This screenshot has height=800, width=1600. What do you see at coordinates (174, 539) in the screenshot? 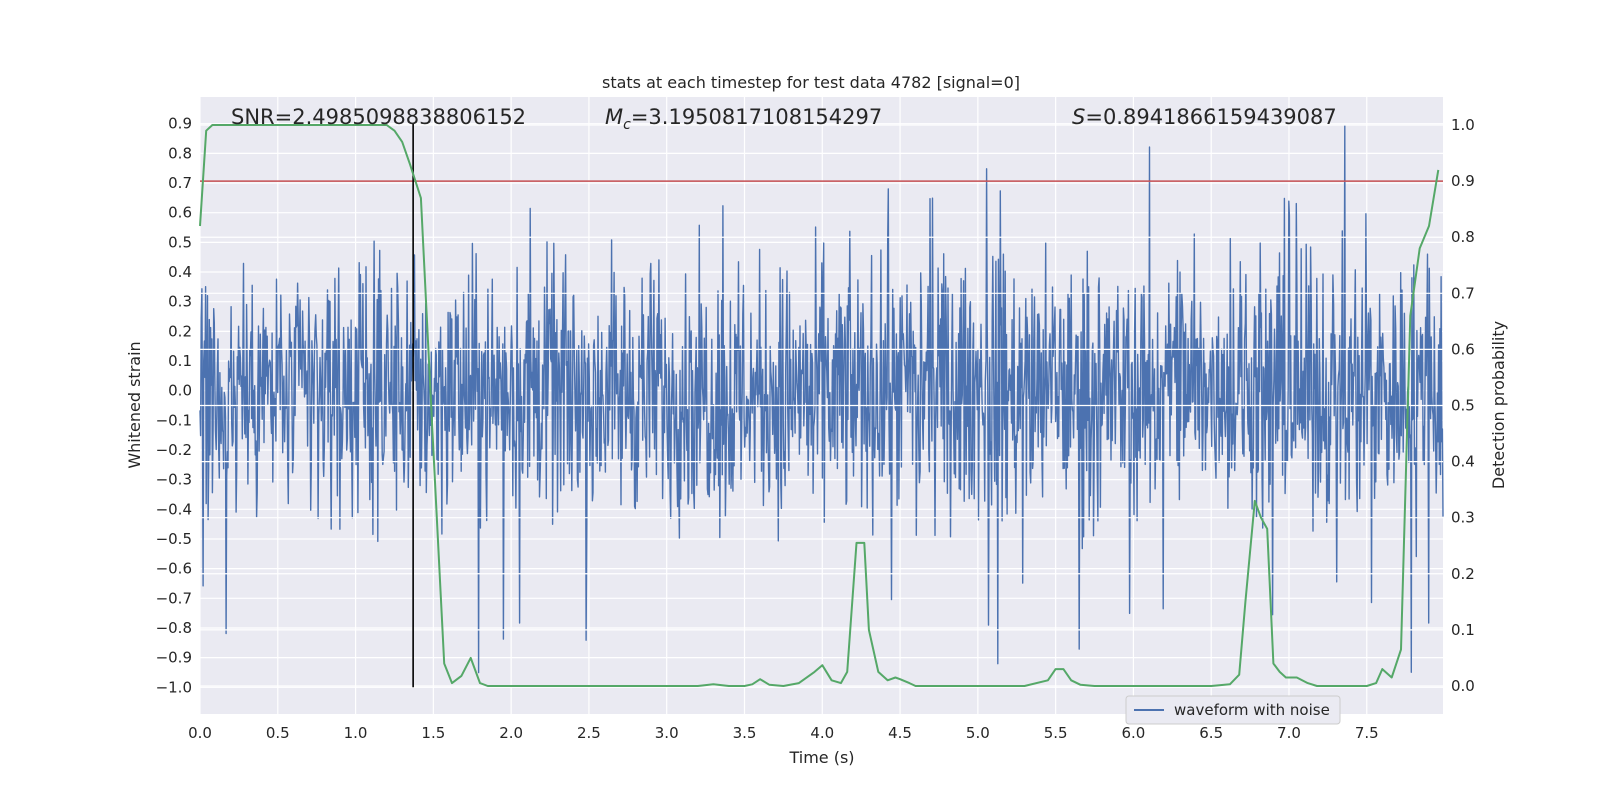
I see `y-left-tick-label: −0.5` at bounding box center [174, 539].